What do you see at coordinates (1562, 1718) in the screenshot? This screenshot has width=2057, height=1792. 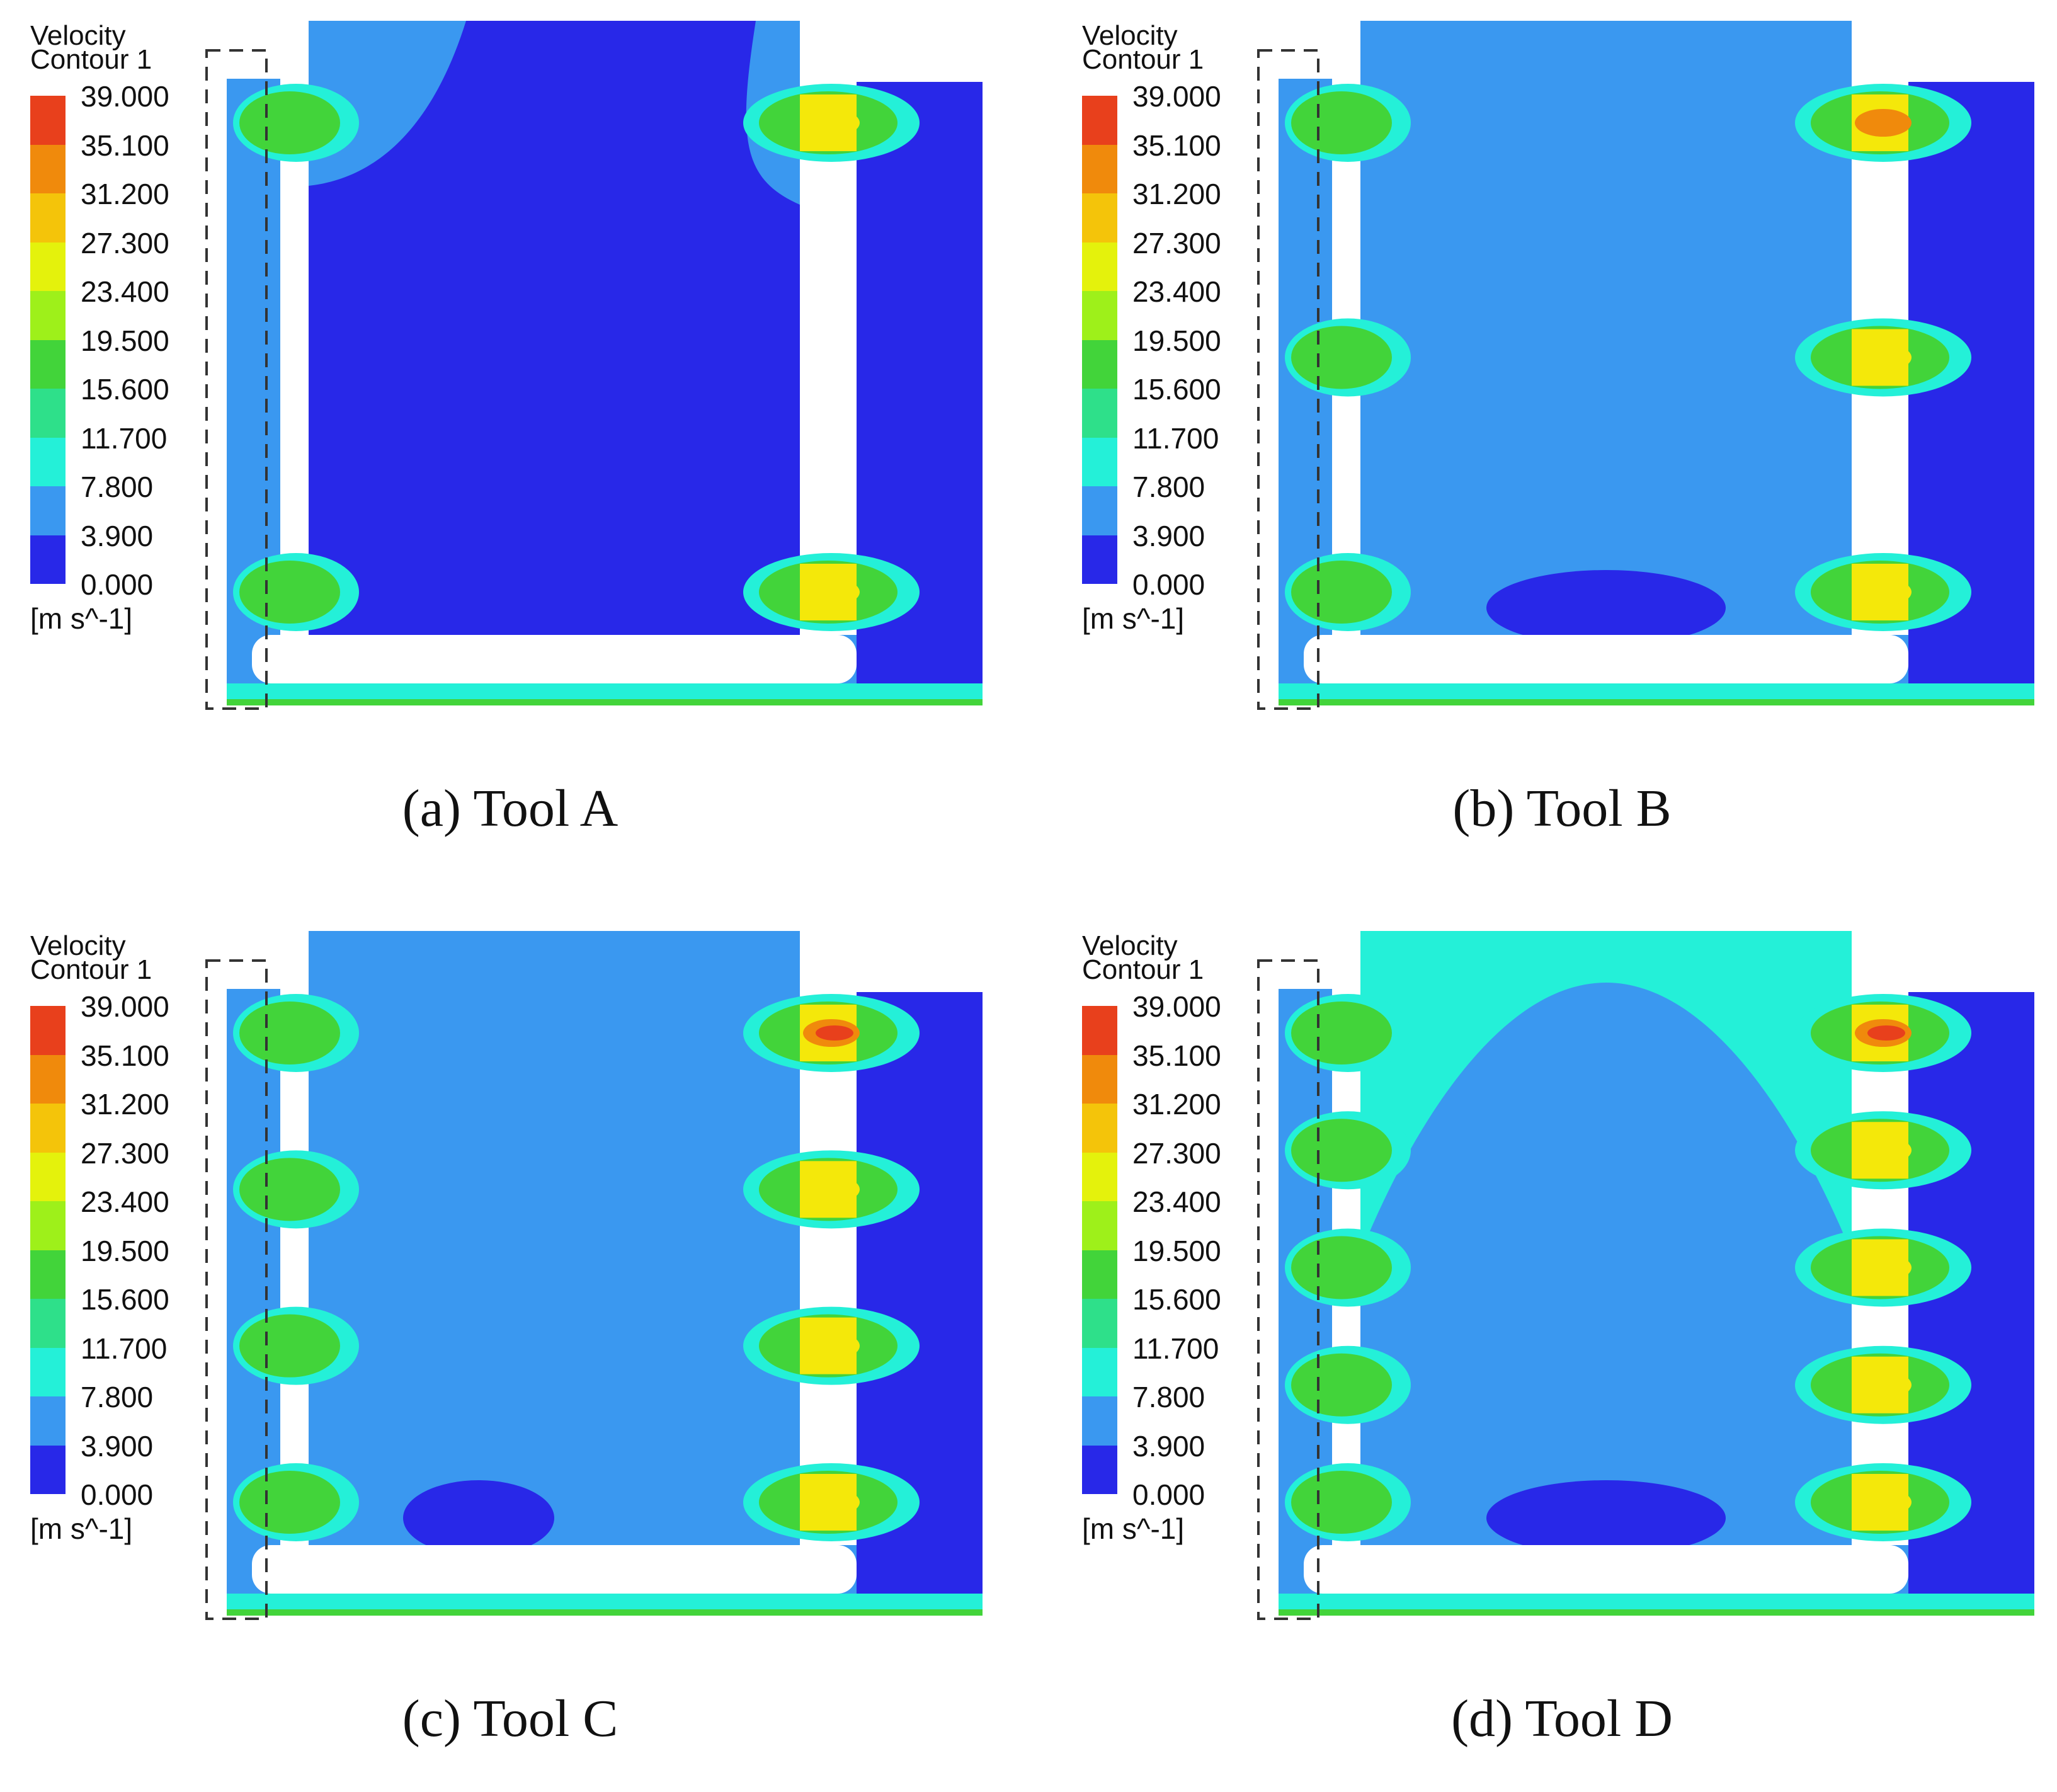 I see `panel-caption: (d) Tool D` at bounding box center [1562, 1718].